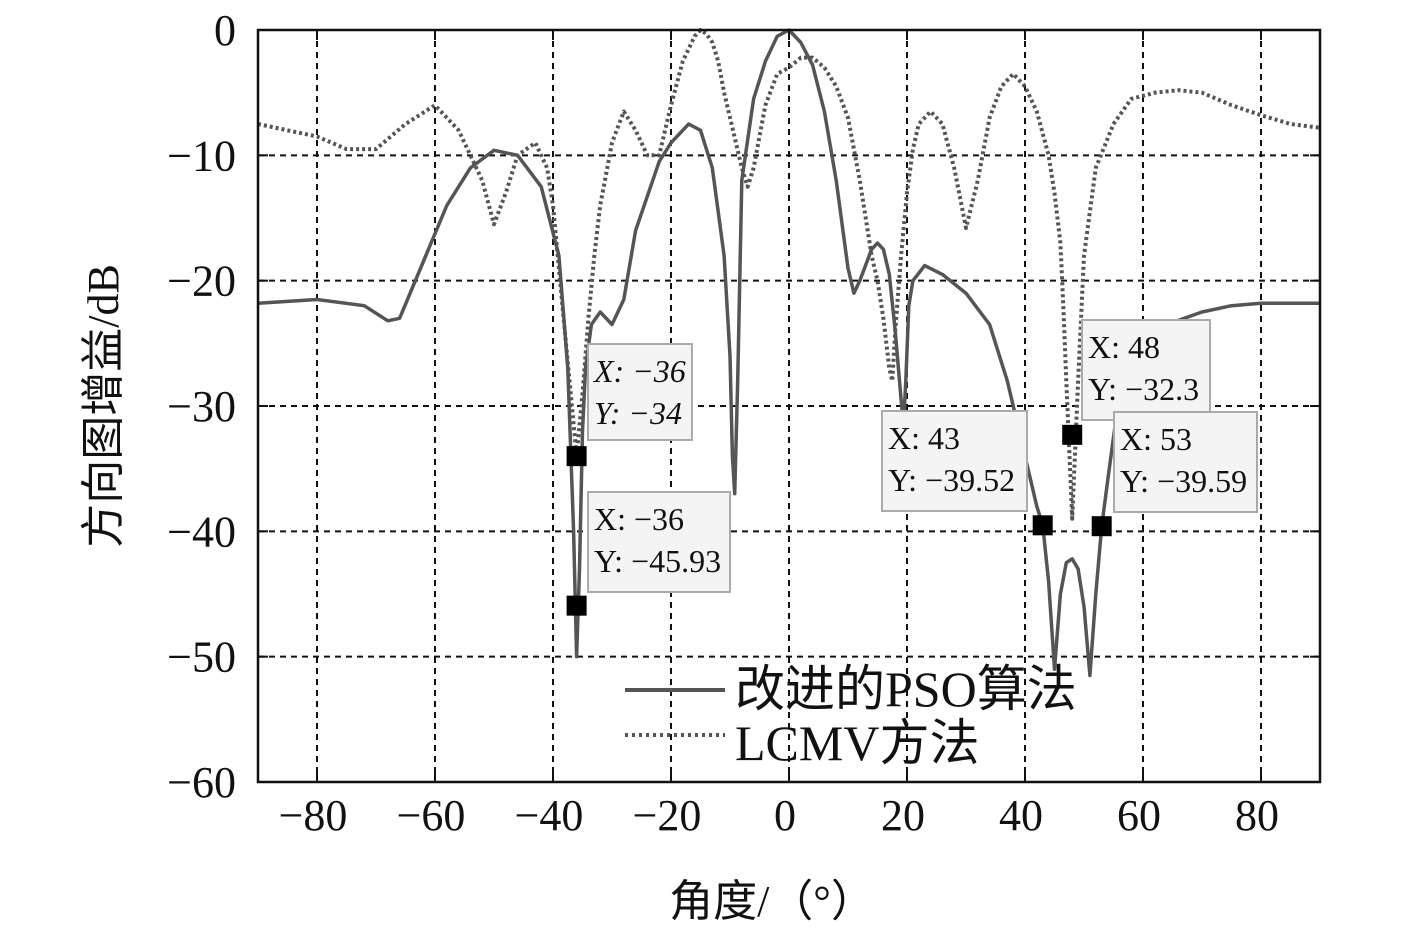 Image resolution: width=1417 pixels, height=931 pixels. I want to click on y-tick-label: −30, so click(201, 406).